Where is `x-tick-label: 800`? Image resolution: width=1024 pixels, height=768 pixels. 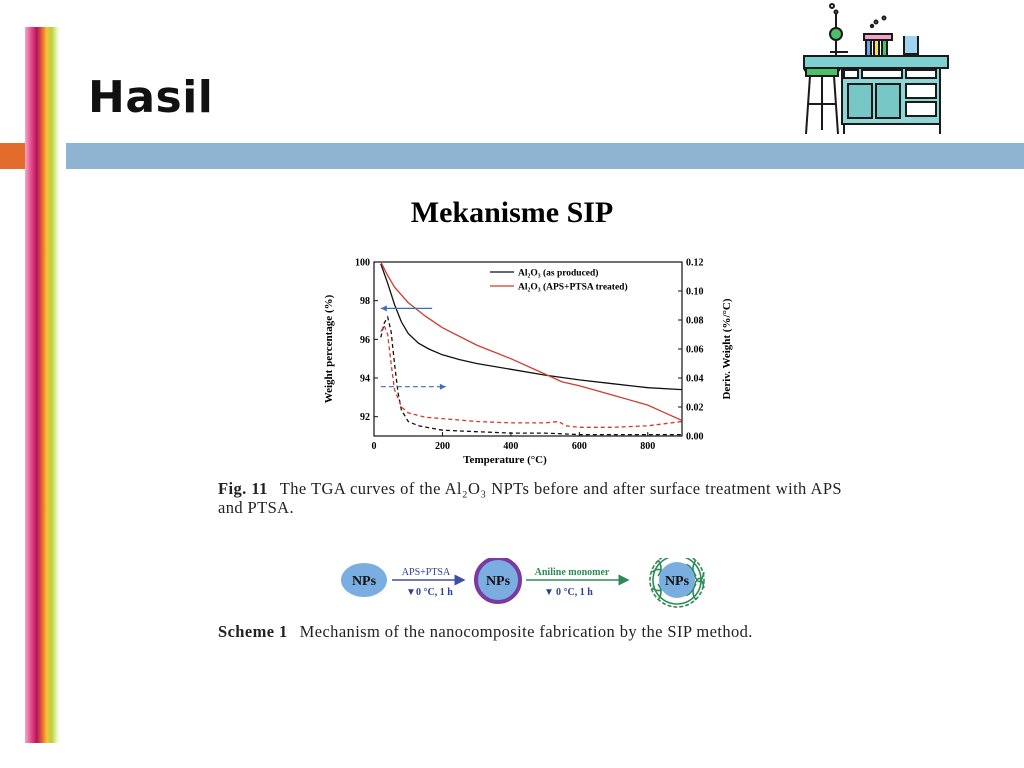
x-tick-label: 800 is located at coordinates (647, 446).